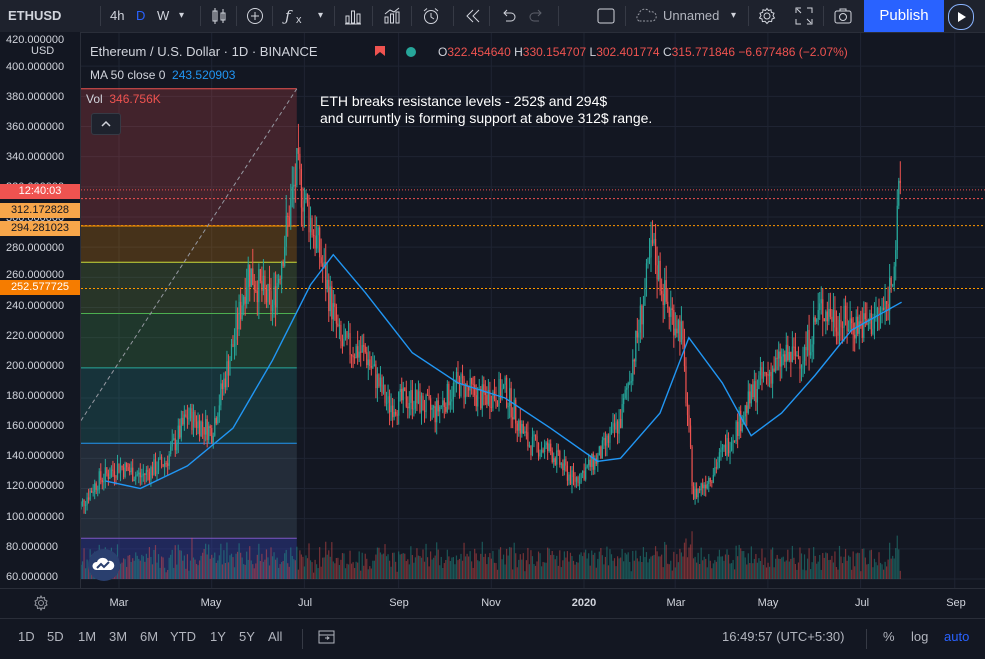  Describe the element at coordinates (904, 16) in the screenshot. I see `publish-button: Publish` at that location.